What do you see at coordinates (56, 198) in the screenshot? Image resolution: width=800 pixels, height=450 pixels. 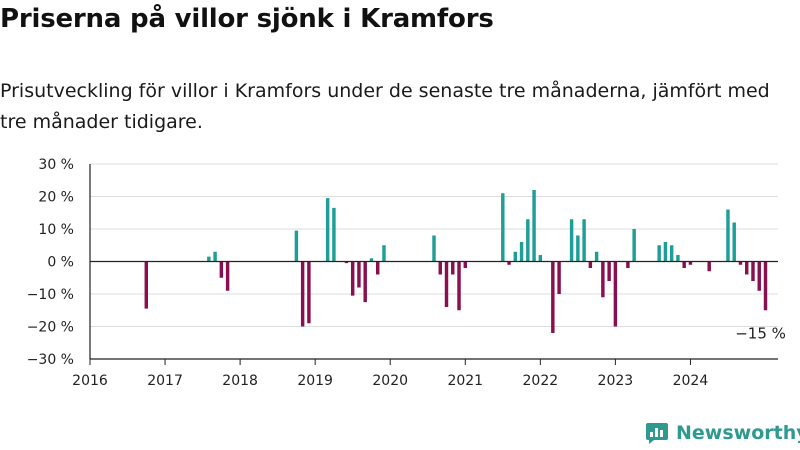 I see `y-tick-label: 20 %` at bounding box center [56, 198].